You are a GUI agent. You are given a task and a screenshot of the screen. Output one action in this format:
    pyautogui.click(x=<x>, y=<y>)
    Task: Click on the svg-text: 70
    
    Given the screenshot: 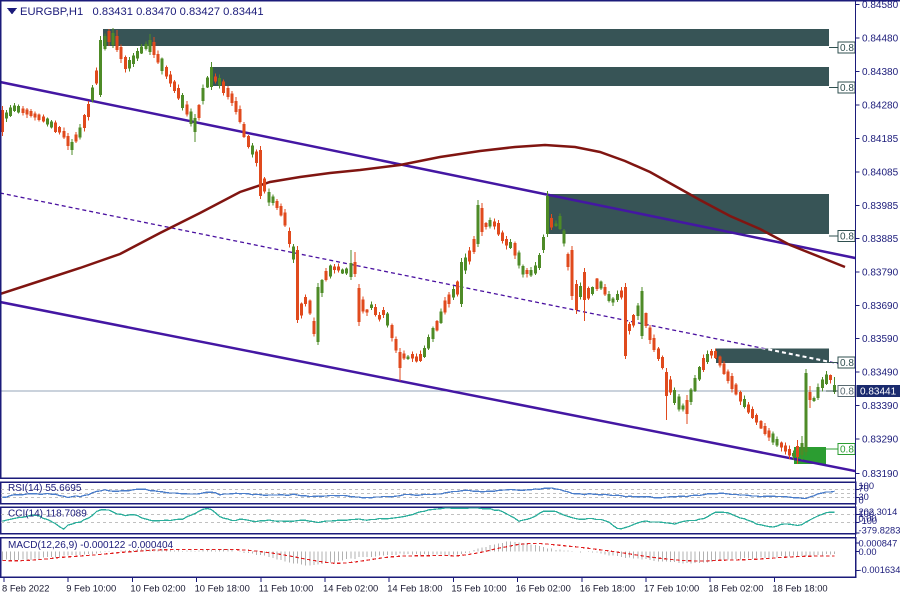 What is the action you would take?
    pyautogui.click(x=864, y=489)
    